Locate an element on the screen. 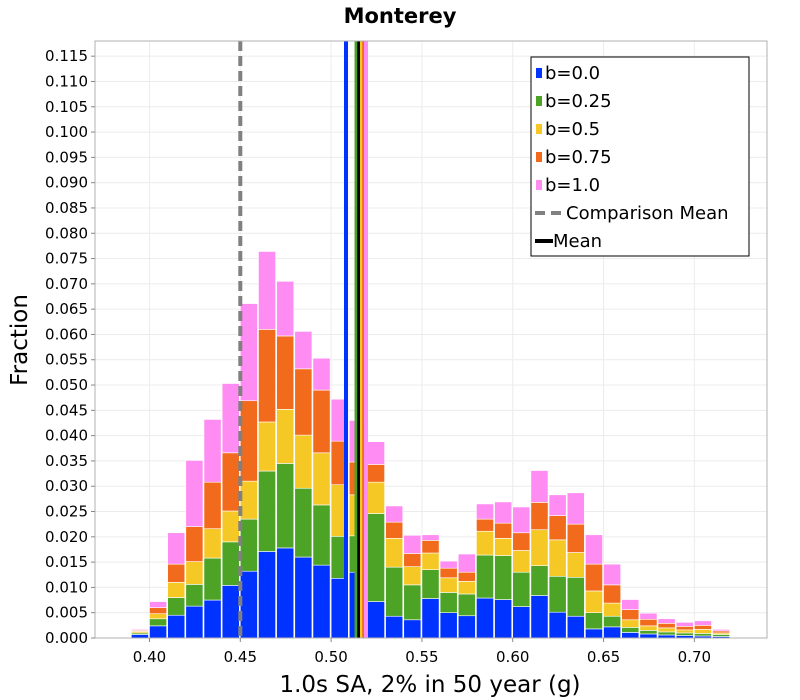  y-tick-label: 0.070 is located at coordinates (66, 284).